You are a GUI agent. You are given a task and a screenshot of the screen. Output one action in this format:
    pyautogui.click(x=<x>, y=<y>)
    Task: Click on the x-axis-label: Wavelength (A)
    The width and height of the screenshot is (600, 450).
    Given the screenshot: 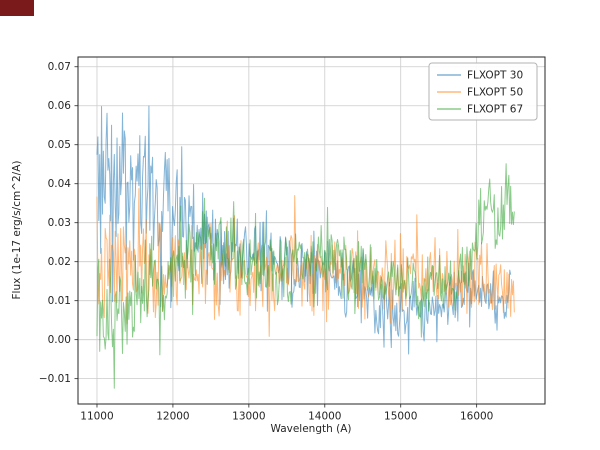 What is the action you would take?
    pyautogui.click(x=310, y=429)
    